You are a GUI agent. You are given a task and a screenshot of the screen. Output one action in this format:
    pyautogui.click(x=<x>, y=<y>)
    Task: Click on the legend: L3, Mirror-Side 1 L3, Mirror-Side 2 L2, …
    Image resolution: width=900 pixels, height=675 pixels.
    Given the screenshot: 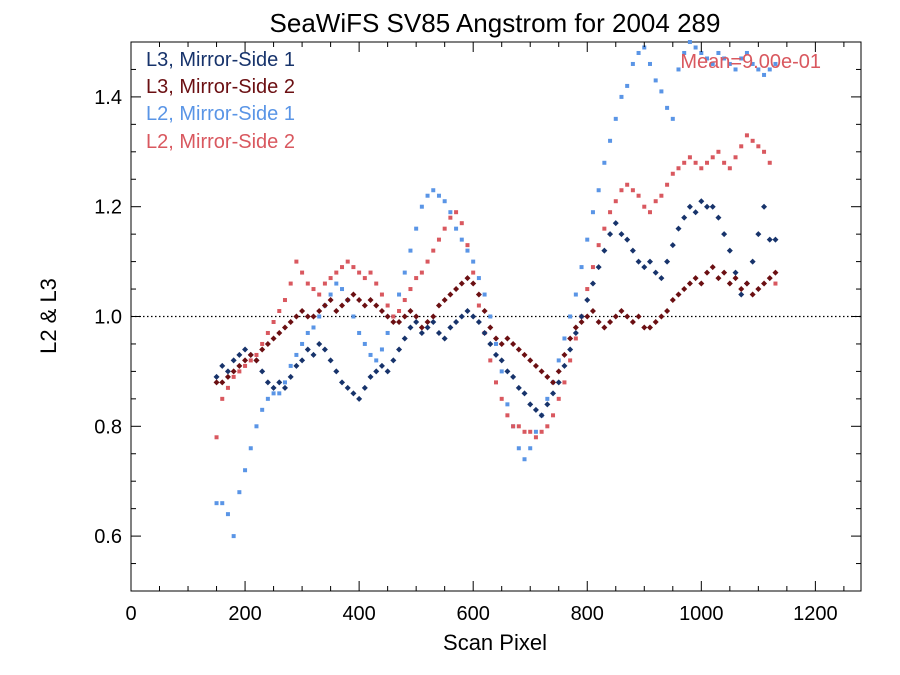 What is the action you would take?
    pyautogui.click(x=220, y=101)
    